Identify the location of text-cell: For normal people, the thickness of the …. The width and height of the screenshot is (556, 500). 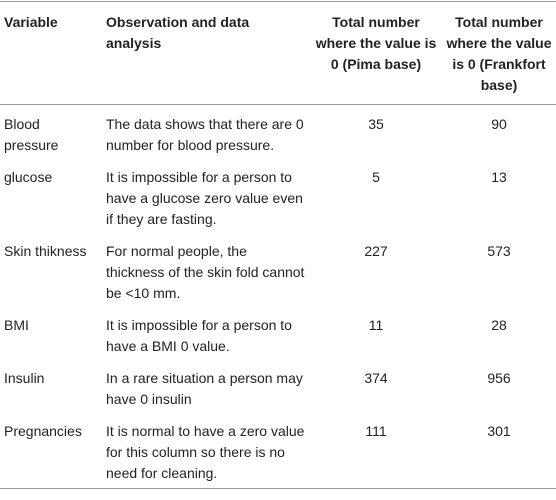
(205, 272).